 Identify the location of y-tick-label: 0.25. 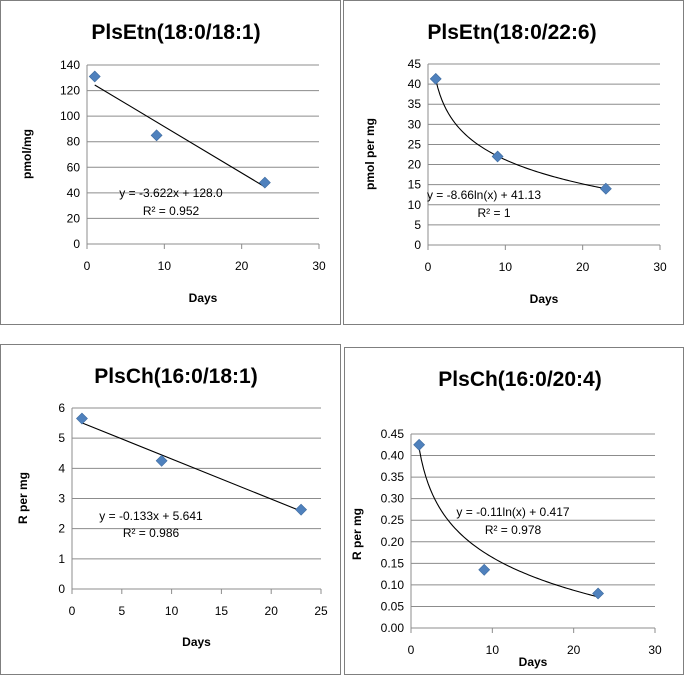
(393, 520).